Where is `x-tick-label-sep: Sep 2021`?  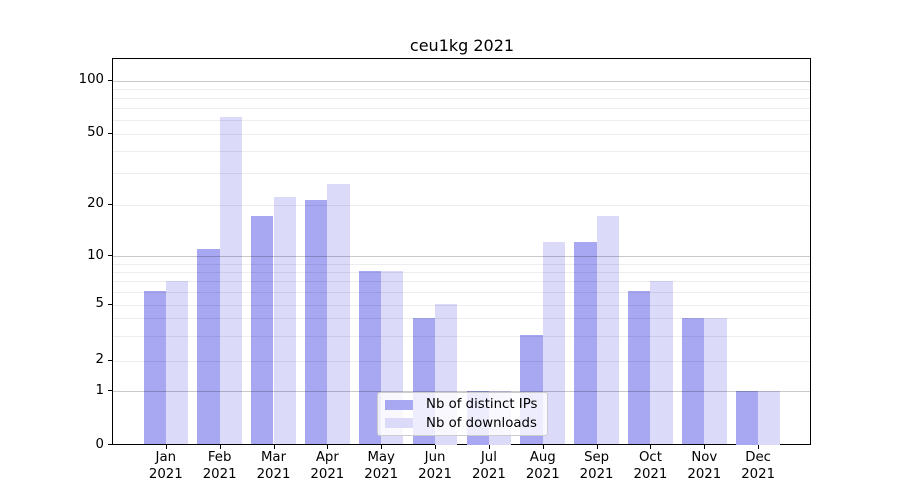 x-tick-label-sep: Sep 2021 is located at coordinates (597, 466).